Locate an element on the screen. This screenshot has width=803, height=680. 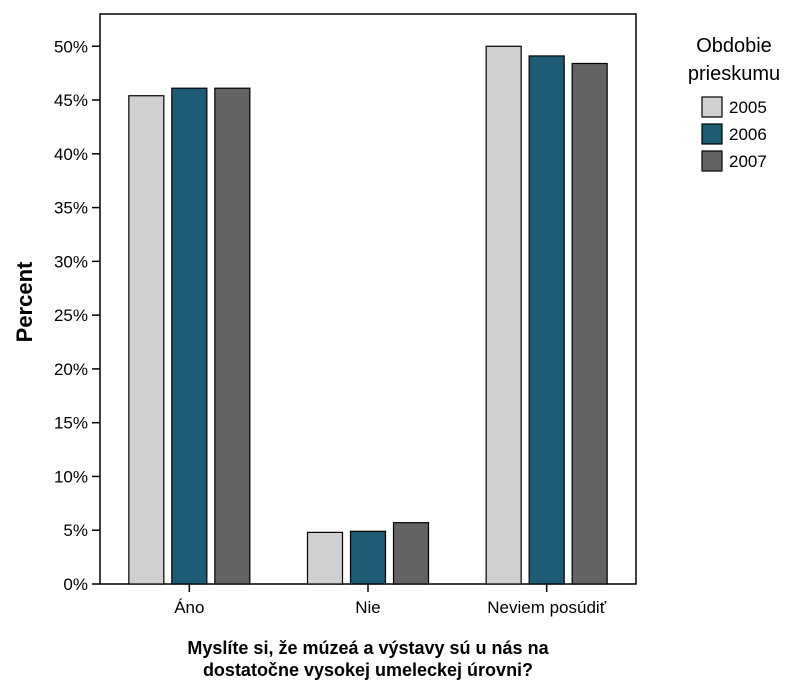
legend: Obdobie prieskumu 2005 2006 2007 is located at coordinates (734, 103).